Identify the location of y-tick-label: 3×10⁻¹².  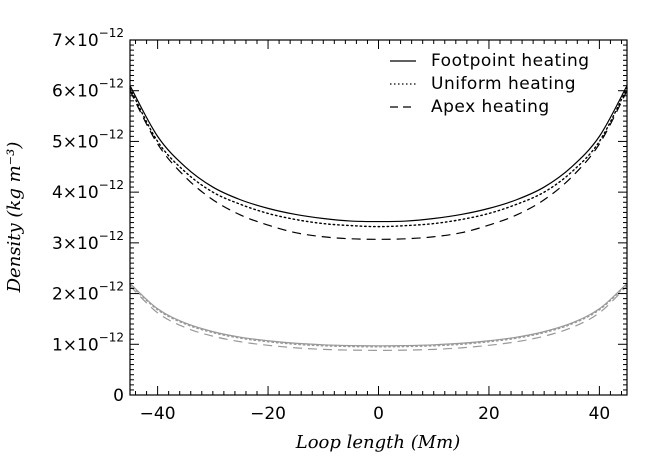
(88, 241).